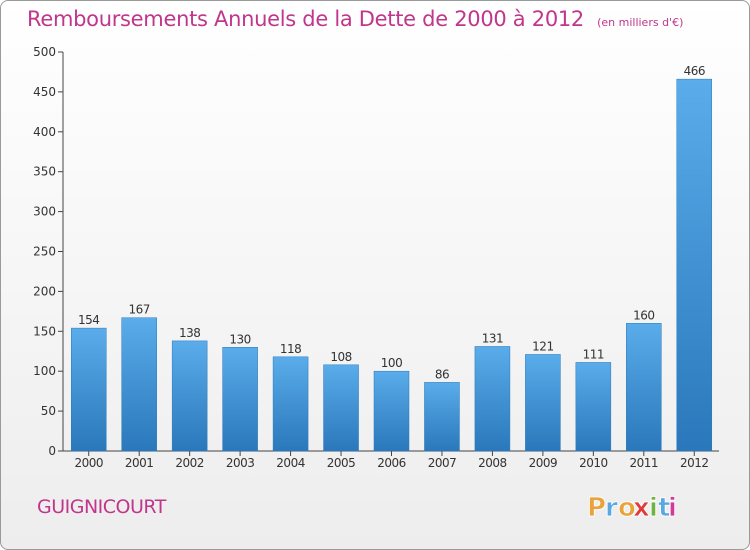 The width and height of the screenshot is (750, 550). What do you see at coordinates (640, 22) in the screenshot?
I see `chart-subtitle: (en milliers d'€)` at bounding box center [640, 22].